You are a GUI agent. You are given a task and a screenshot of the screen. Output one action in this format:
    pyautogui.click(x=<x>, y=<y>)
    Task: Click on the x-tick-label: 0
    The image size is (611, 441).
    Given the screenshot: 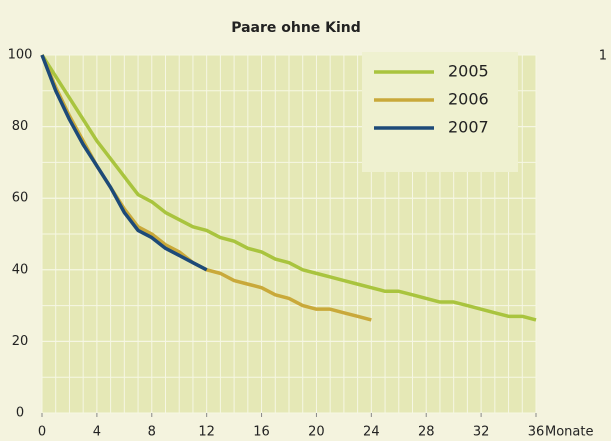 What is the action you would take?
    pyautogui.click(x=42, y=432)
    